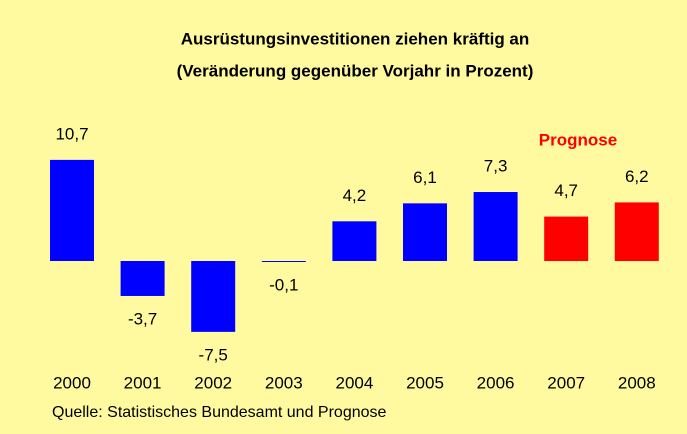 This screenshot has width=687, height=434. I want to click on value-label: -3,7, so click(142, 318).